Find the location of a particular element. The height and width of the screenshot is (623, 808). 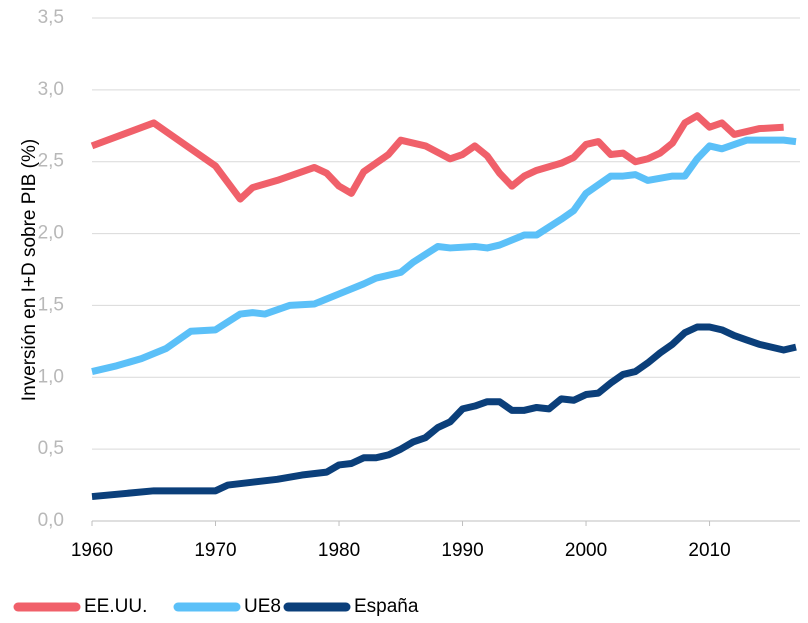

x-tick-label: 1990 is located at coordinates (462, 550).